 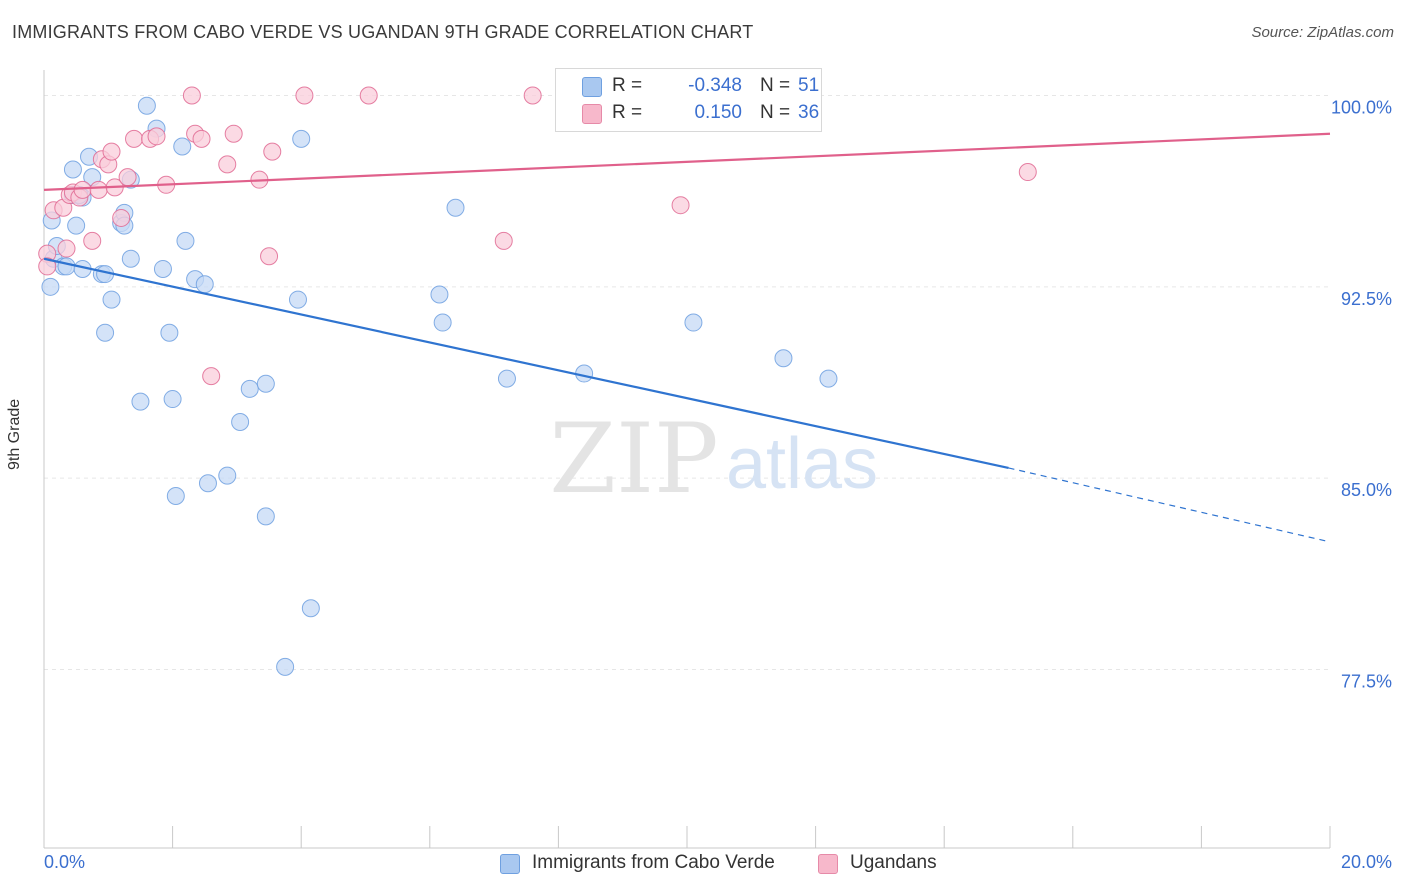 I want to click on y-tick-label: 100.0%, so click(x=1361, y=108).